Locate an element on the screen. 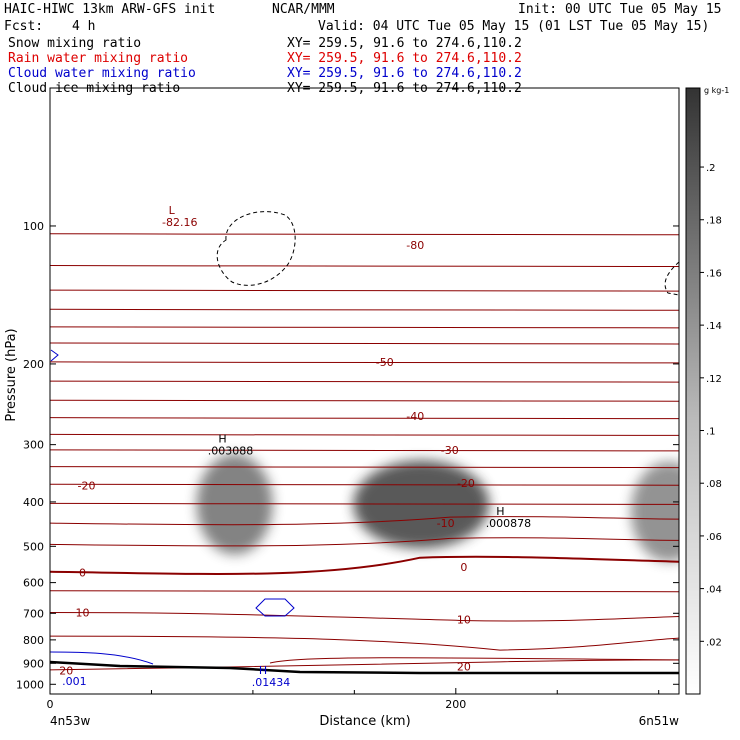  fcst-label: Fcst: is located at coordinates (24, 26).